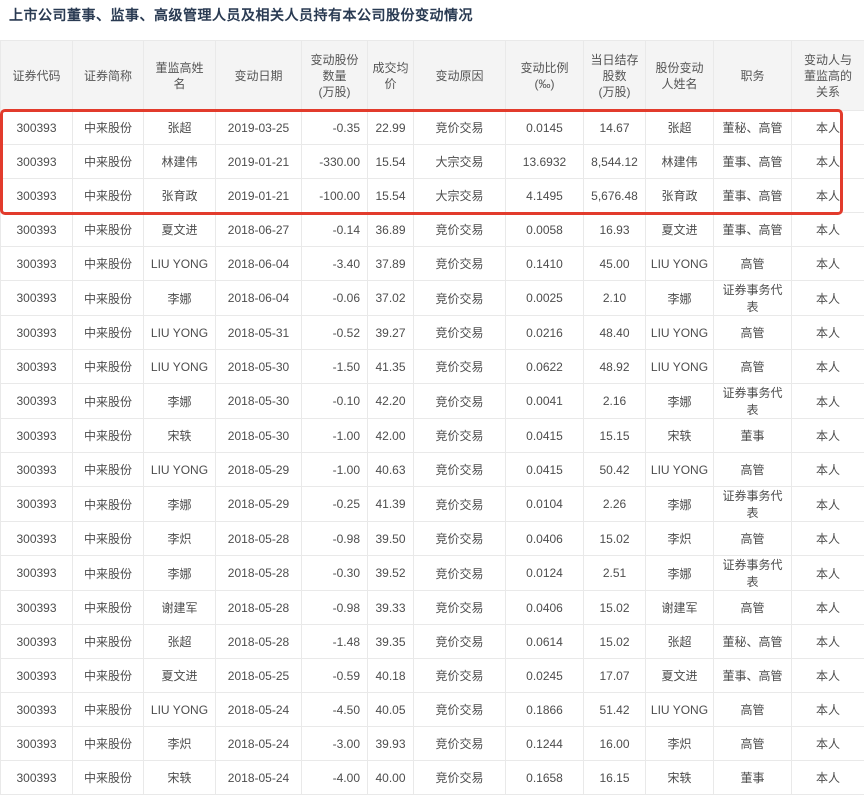 This screenshot has height=800, width=864. I want to click on cell-changer_name: 谢建军, so click(679, 607).